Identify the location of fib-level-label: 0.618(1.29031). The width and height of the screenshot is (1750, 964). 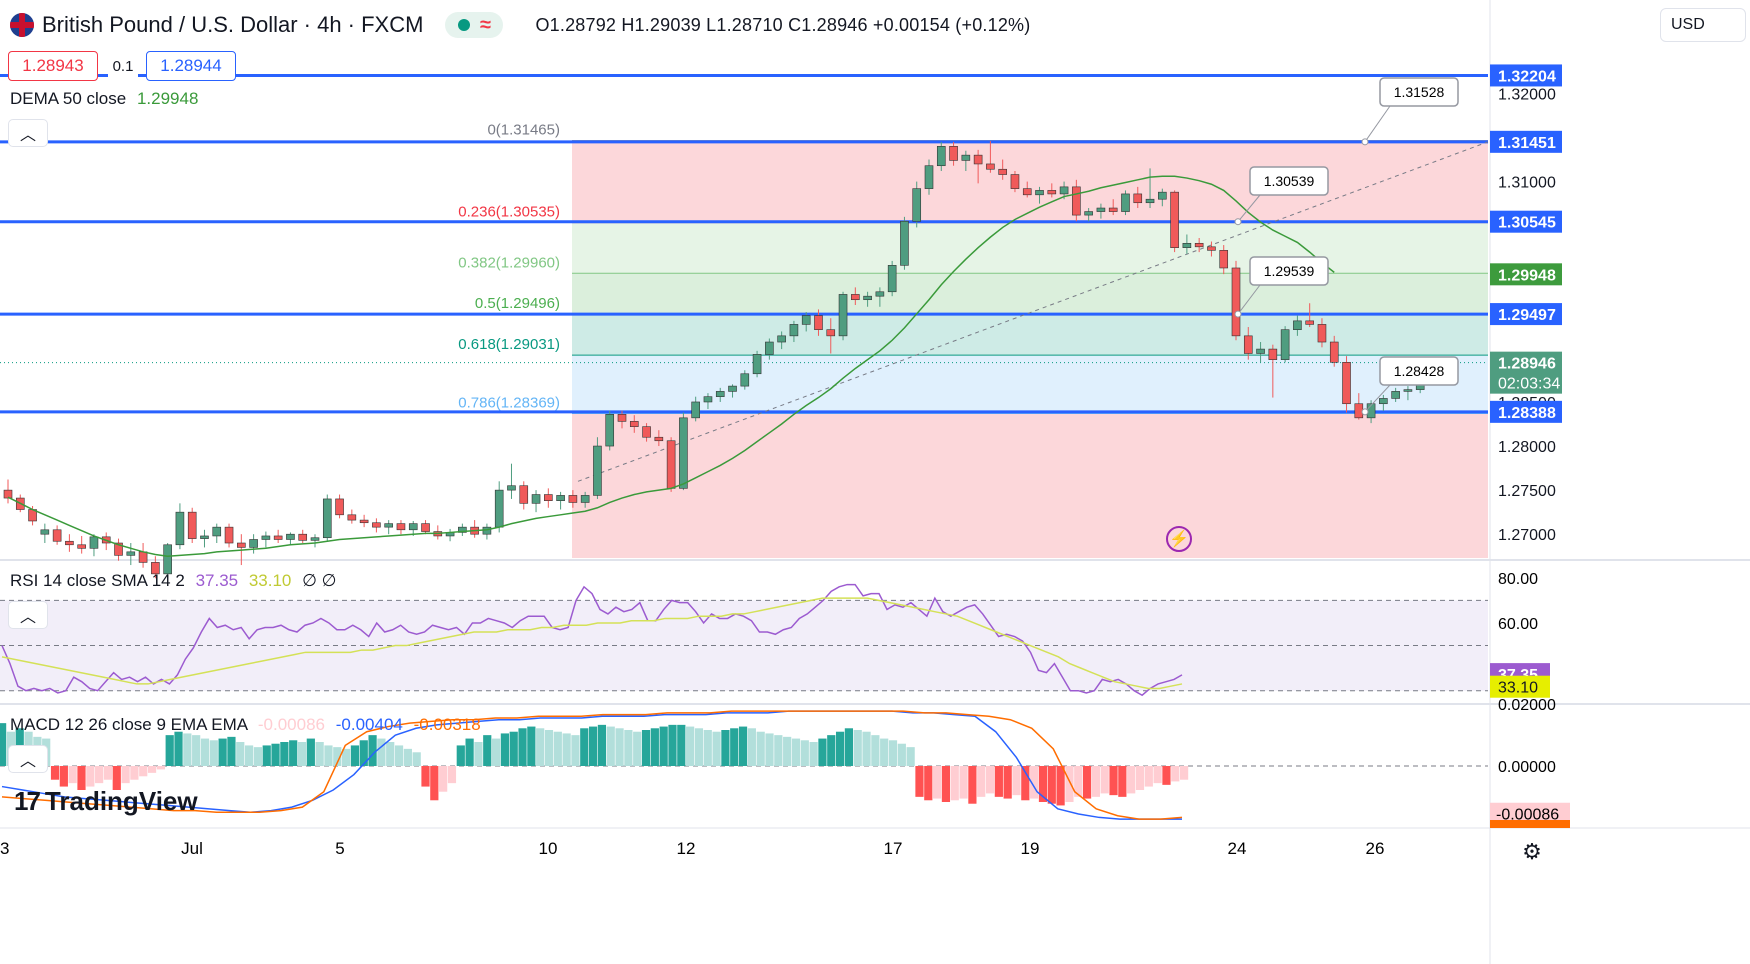
(509, 344).